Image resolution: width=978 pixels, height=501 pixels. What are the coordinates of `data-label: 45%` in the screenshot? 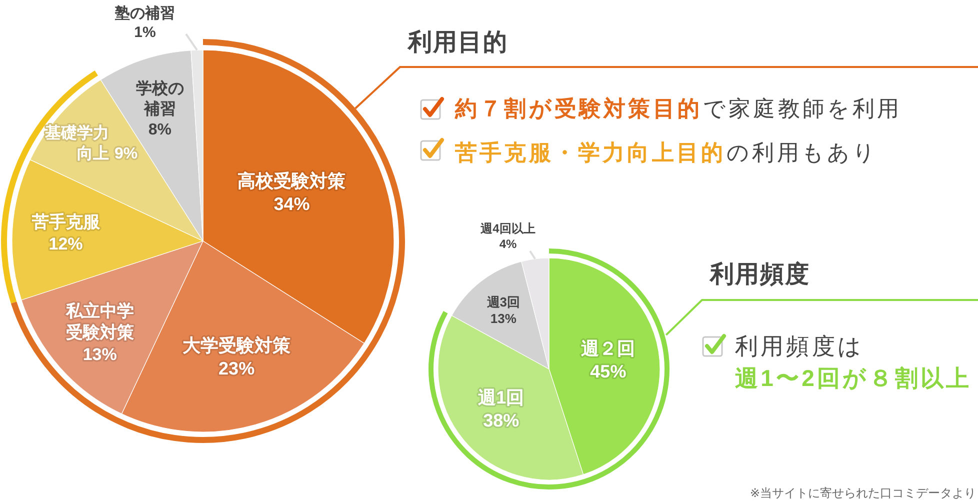 It's located at (608, 372).